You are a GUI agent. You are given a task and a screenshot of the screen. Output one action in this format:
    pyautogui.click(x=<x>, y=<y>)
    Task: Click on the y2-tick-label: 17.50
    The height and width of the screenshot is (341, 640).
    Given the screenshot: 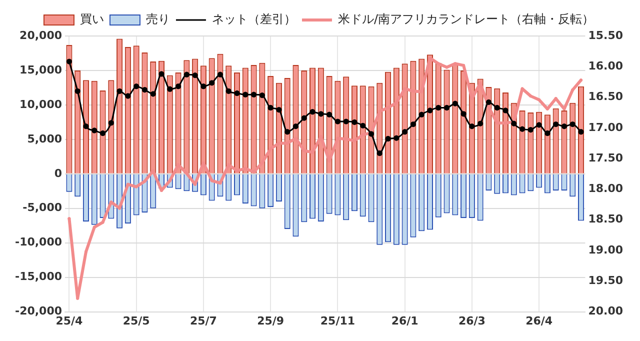 What is the action you would take?
    pyautogui.click(x=606, y=157)
    